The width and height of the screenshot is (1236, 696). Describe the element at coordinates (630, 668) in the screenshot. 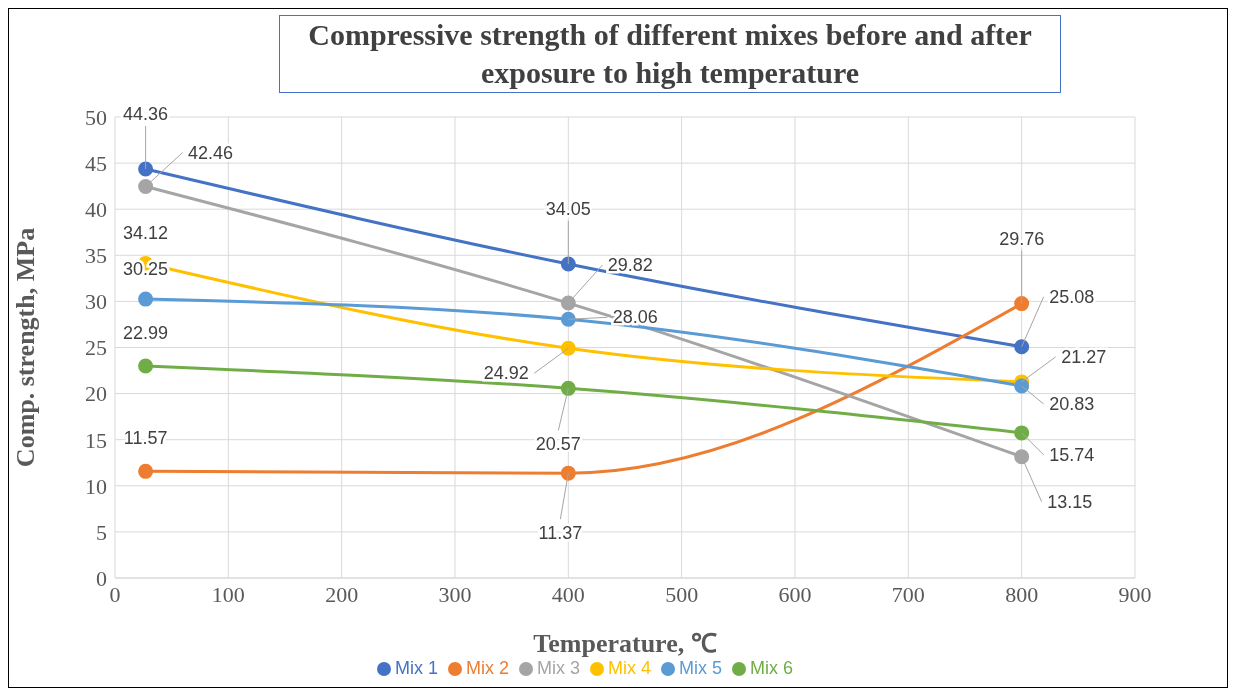

I see `legend-label: Mix 4` at that location.